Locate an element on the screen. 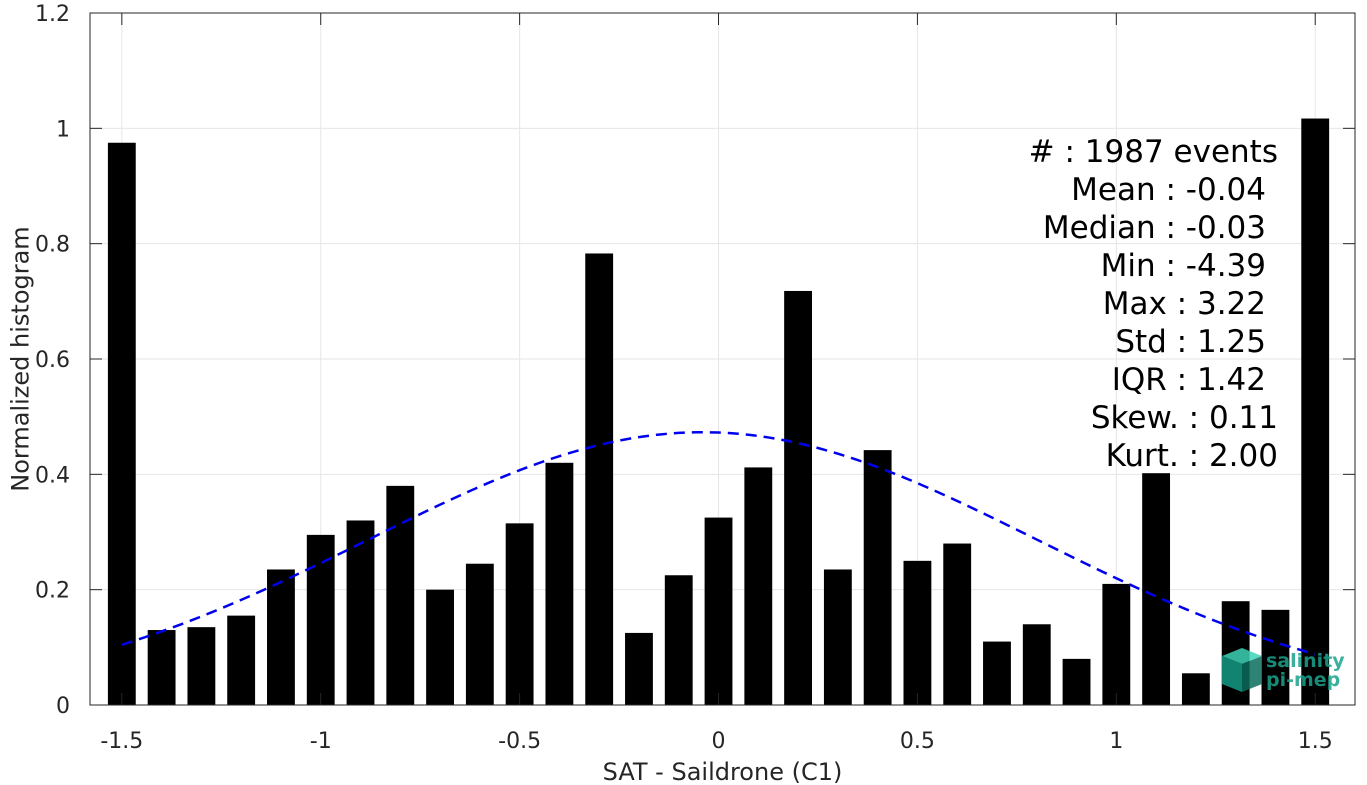 The height and width of the screenshot is (785, 1367). stats-mean: Mean : -0.04 is located at coordinates (1168, 190).